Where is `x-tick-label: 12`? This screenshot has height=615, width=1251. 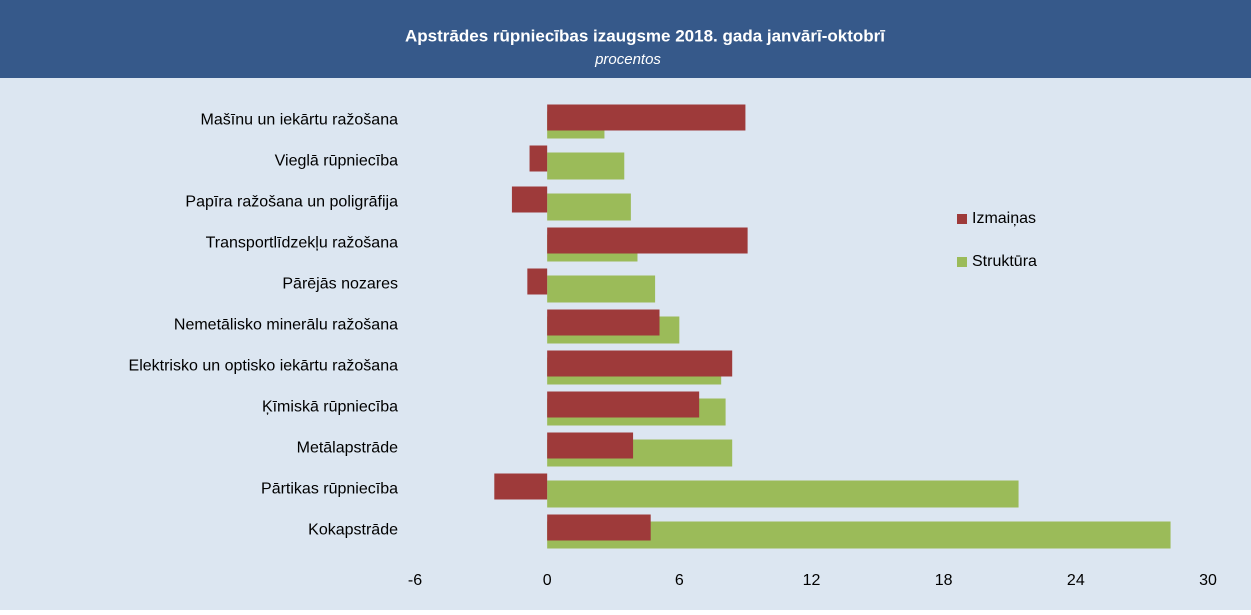 x-tick-label: 12 is located at coordinates (812, 580).